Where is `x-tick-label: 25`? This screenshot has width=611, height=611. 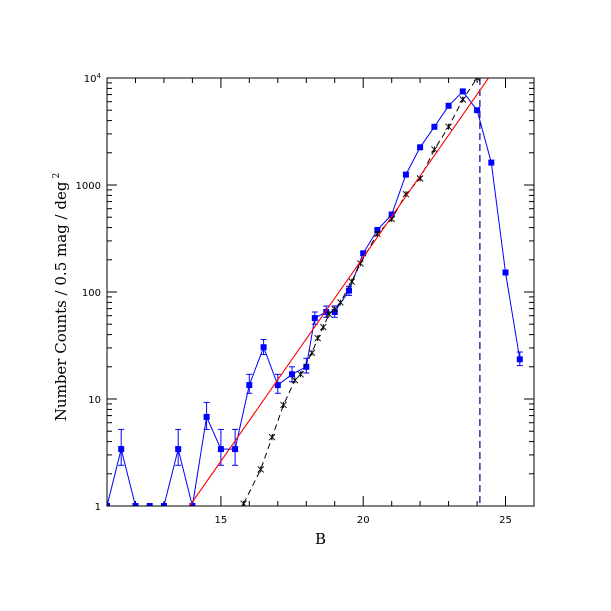
x-tick-label: 25 is located at coordinates (505, 520).